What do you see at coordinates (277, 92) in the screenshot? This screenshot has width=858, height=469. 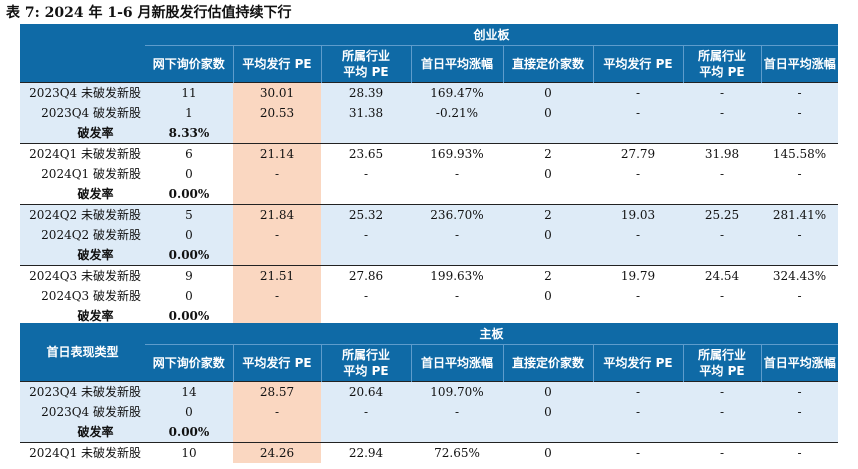 I see `table-cell: 30.01` at bounding box center [277, 92].